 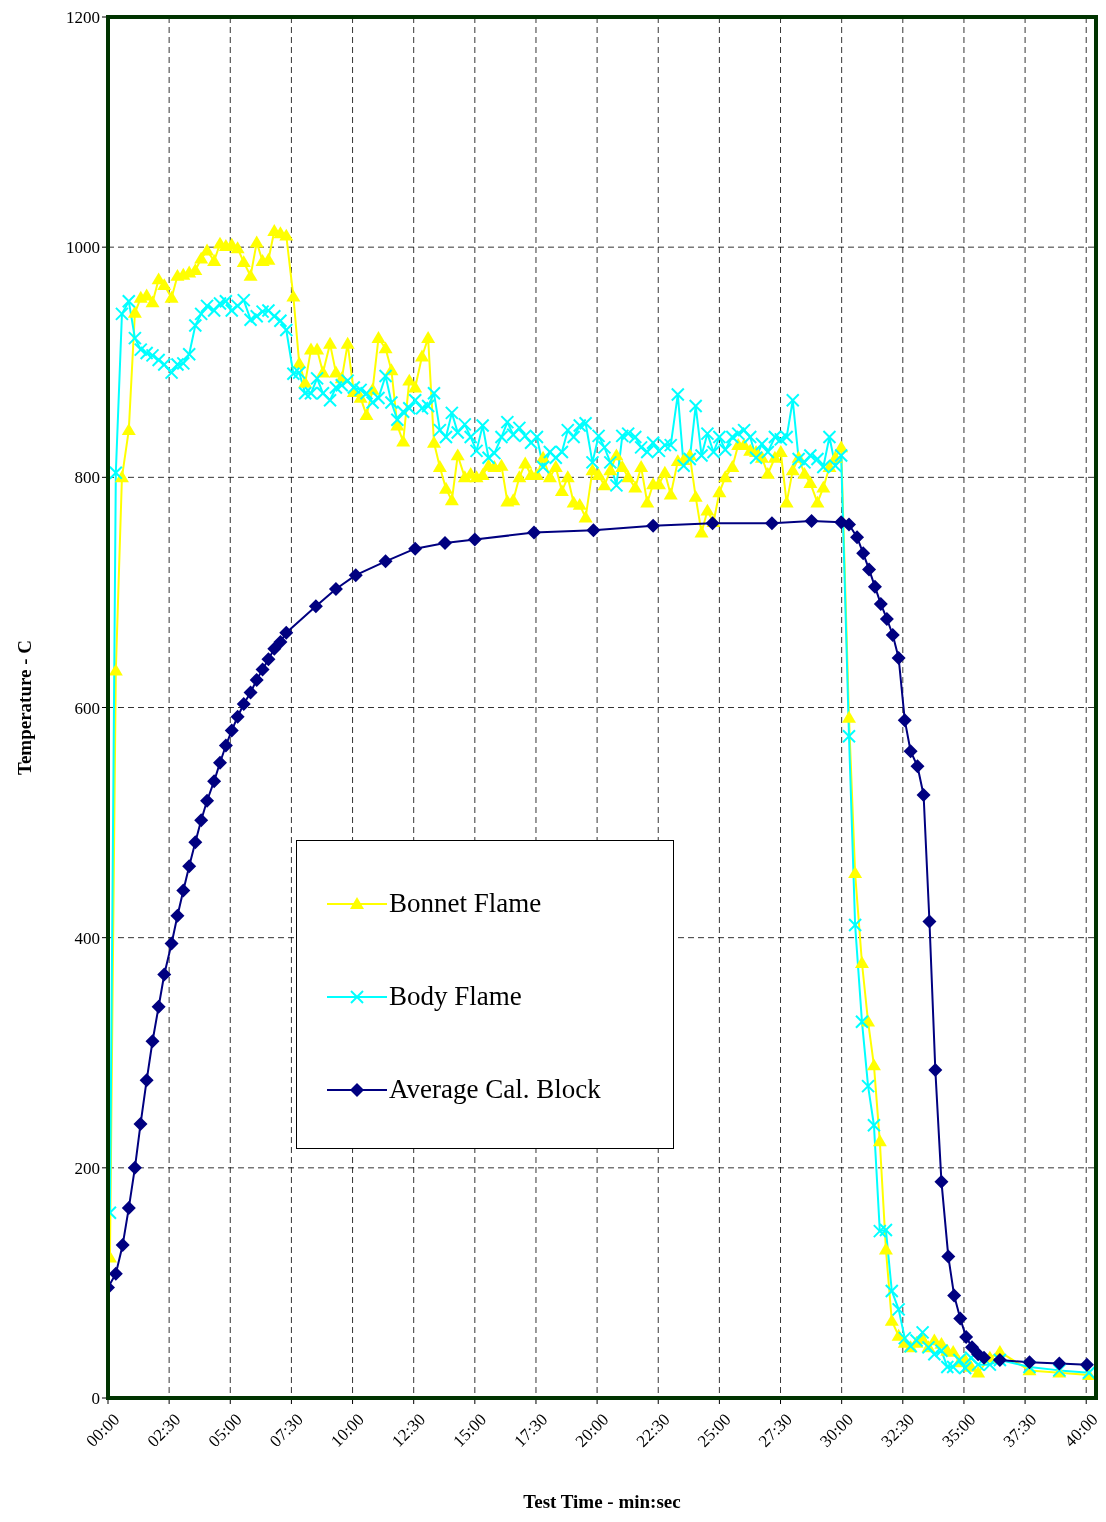 I want to click on legend-label: Body Flame, so click(x=455, y=996).